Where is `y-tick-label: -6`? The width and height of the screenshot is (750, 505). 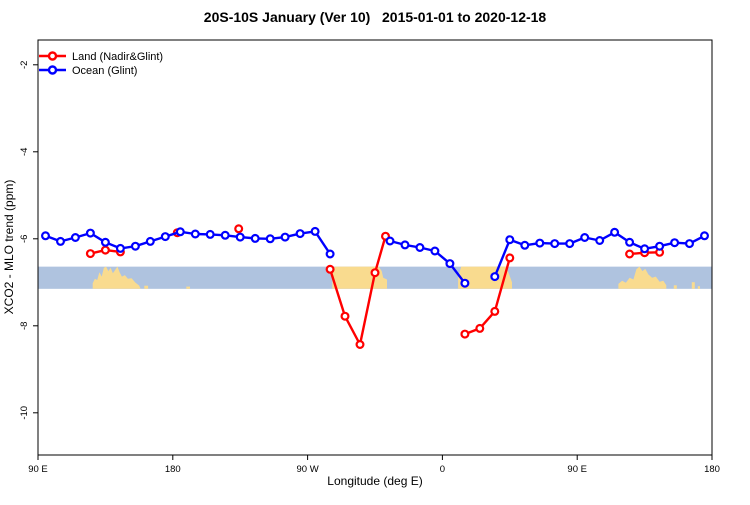 y-tick-label: -6 is located at coordinates (24, 239).